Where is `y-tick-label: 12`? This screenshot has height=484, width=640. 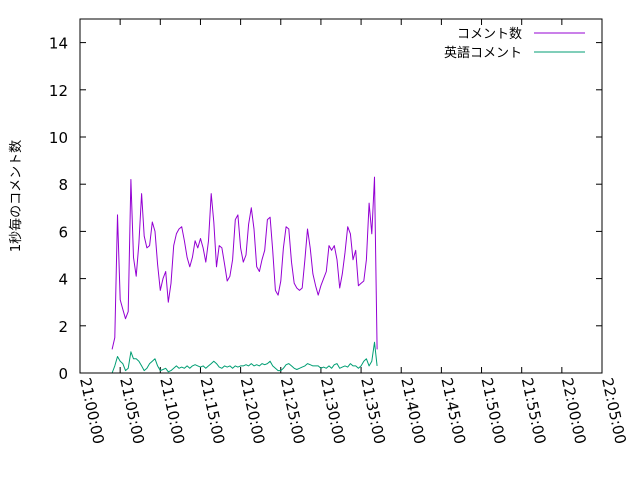 y-tick-label: 12 is located at coordinates (58, 91).